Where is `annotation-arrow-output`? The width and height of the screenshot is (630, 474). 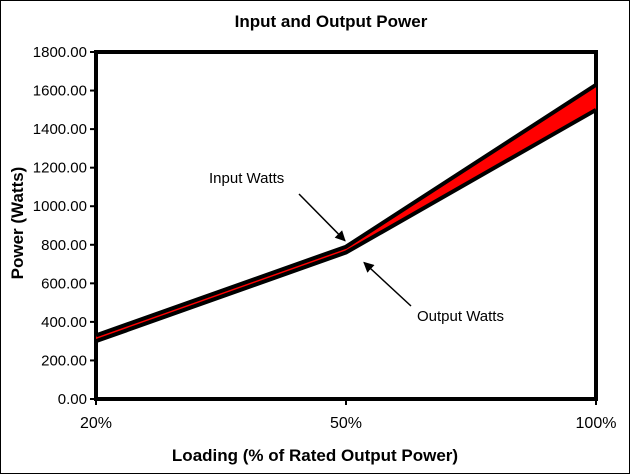 annotation-arrow-output is located at coordinates (387, 284).